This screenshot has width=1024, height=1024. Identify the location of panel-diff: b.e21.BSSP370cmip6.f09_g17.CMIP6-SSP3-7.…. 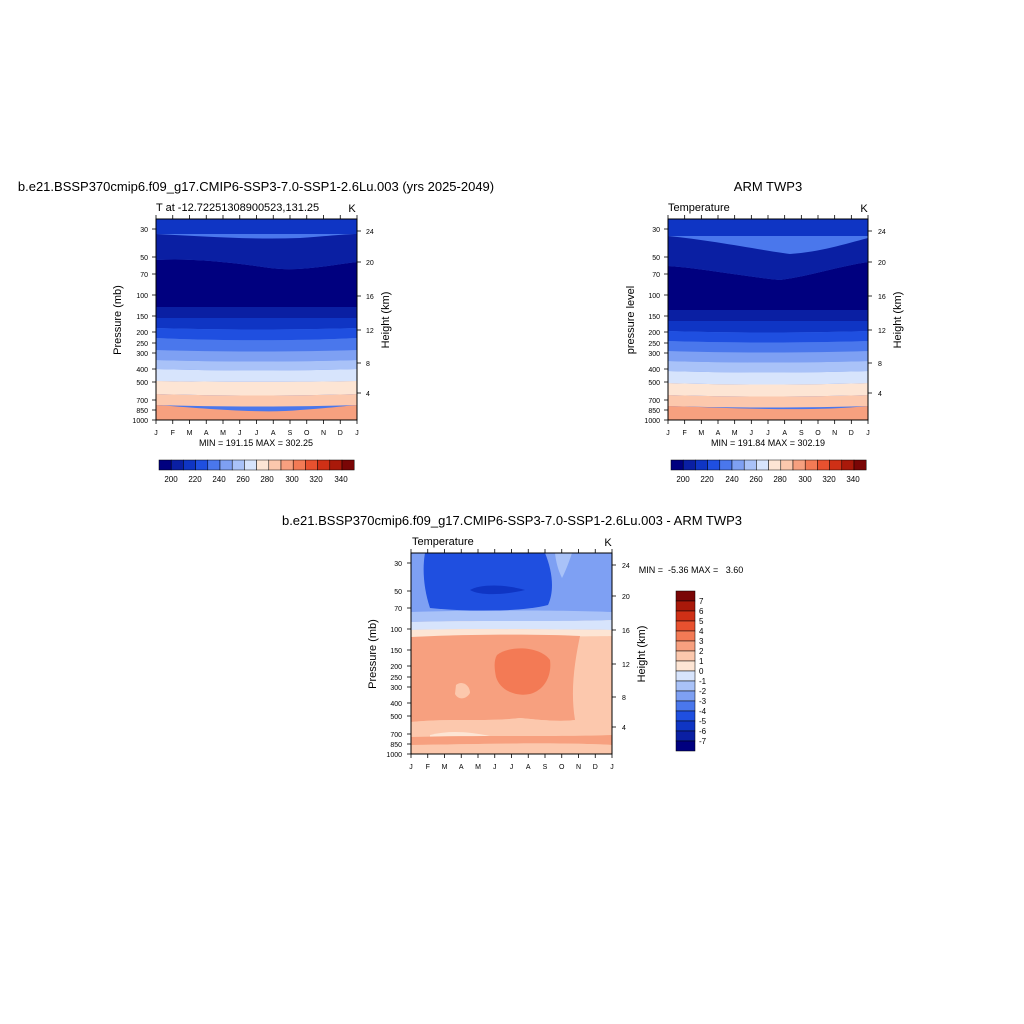
(512, 642).